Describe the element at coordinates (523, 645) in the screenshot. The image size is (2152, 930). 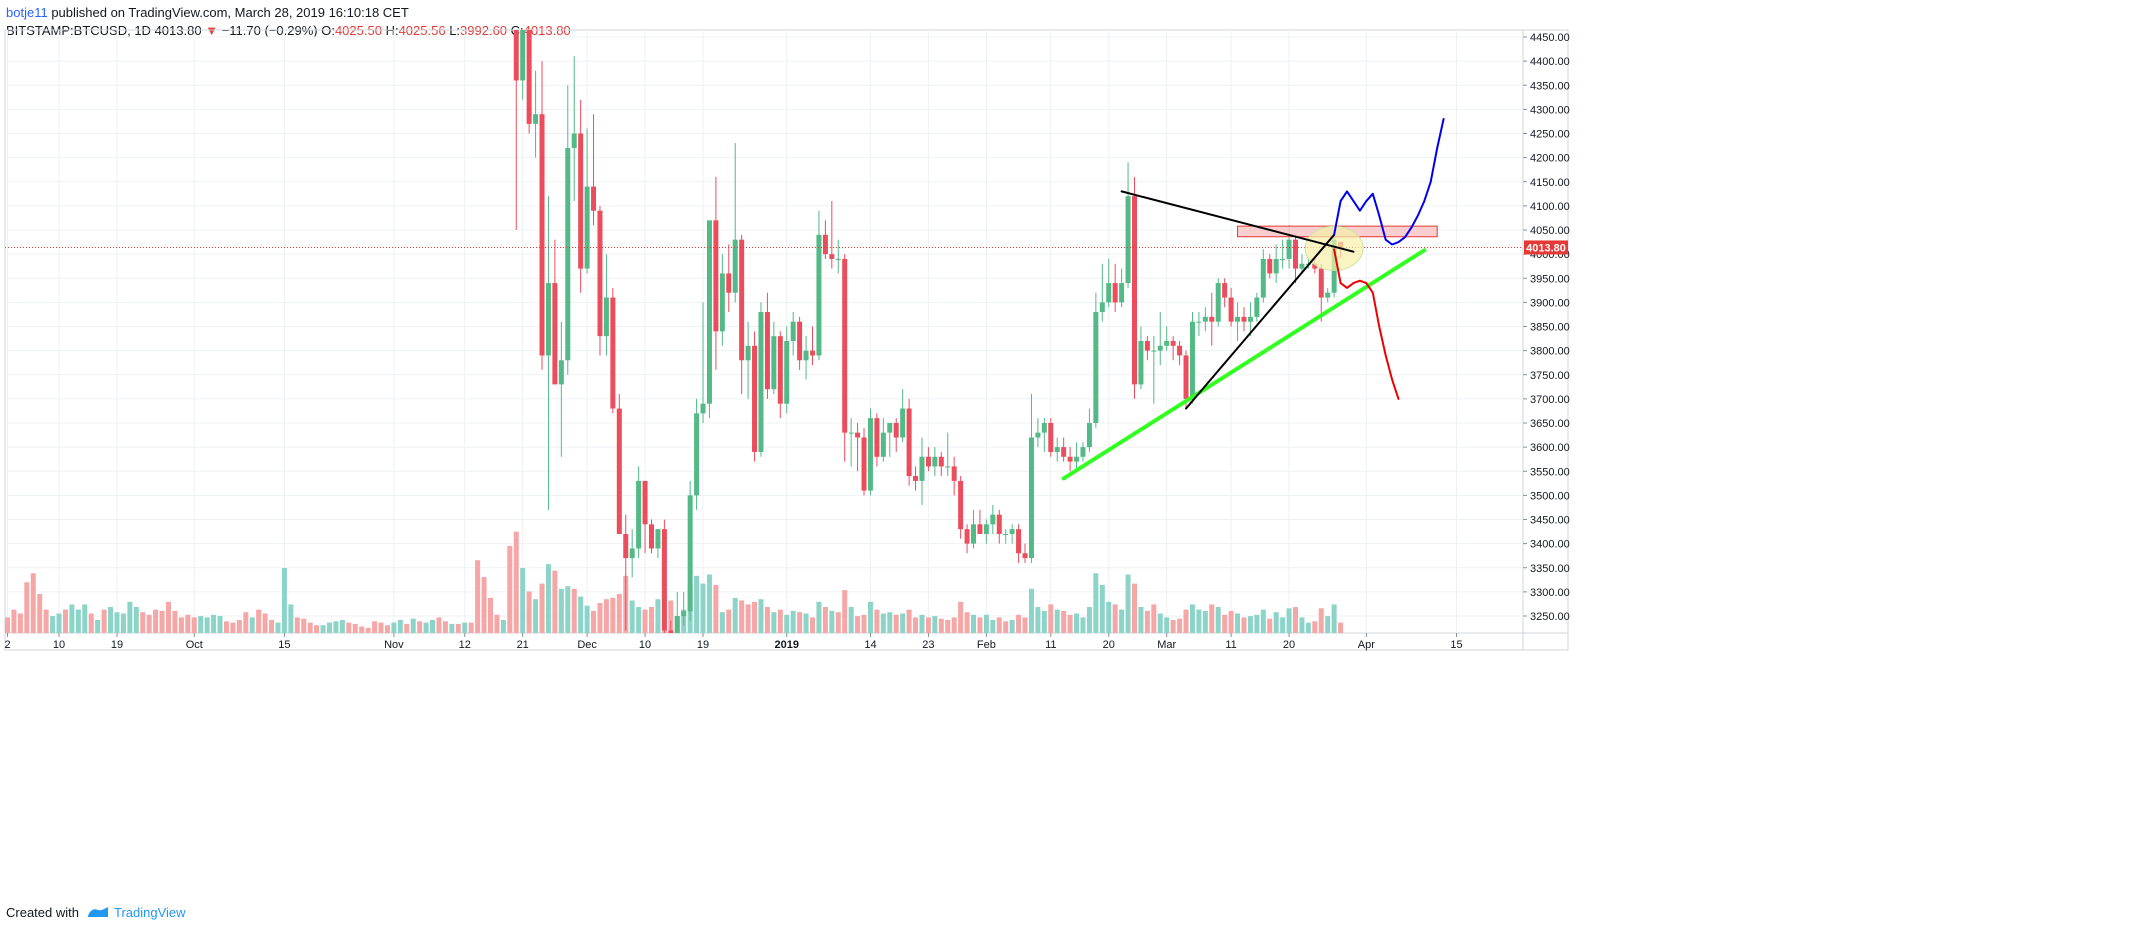
I see `time-tick-label: 21` at that location.